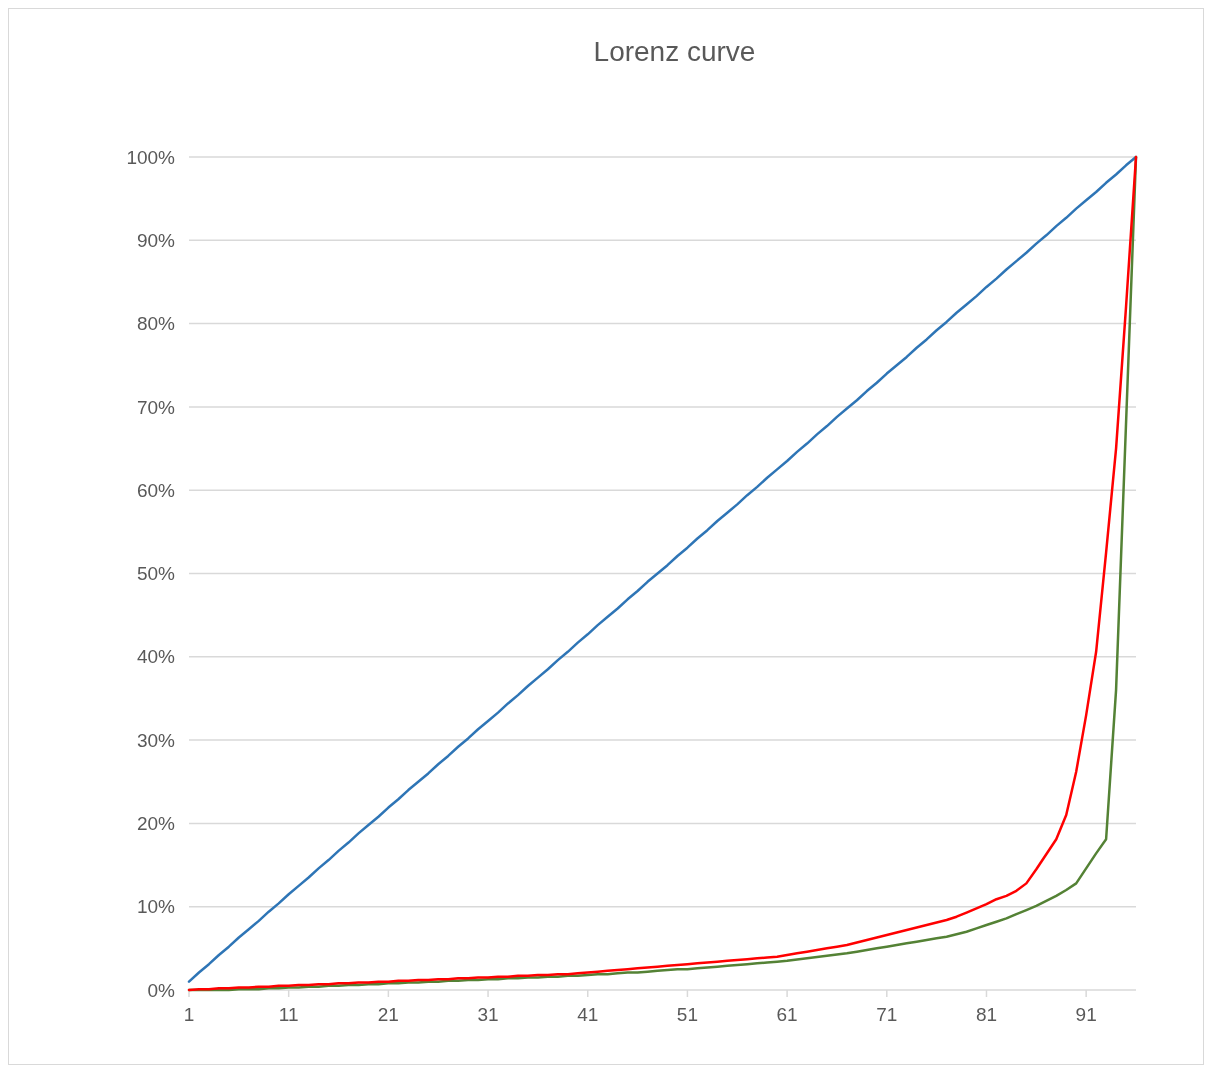  I want to click on x-tick-label: 71, so click(887, 1014).